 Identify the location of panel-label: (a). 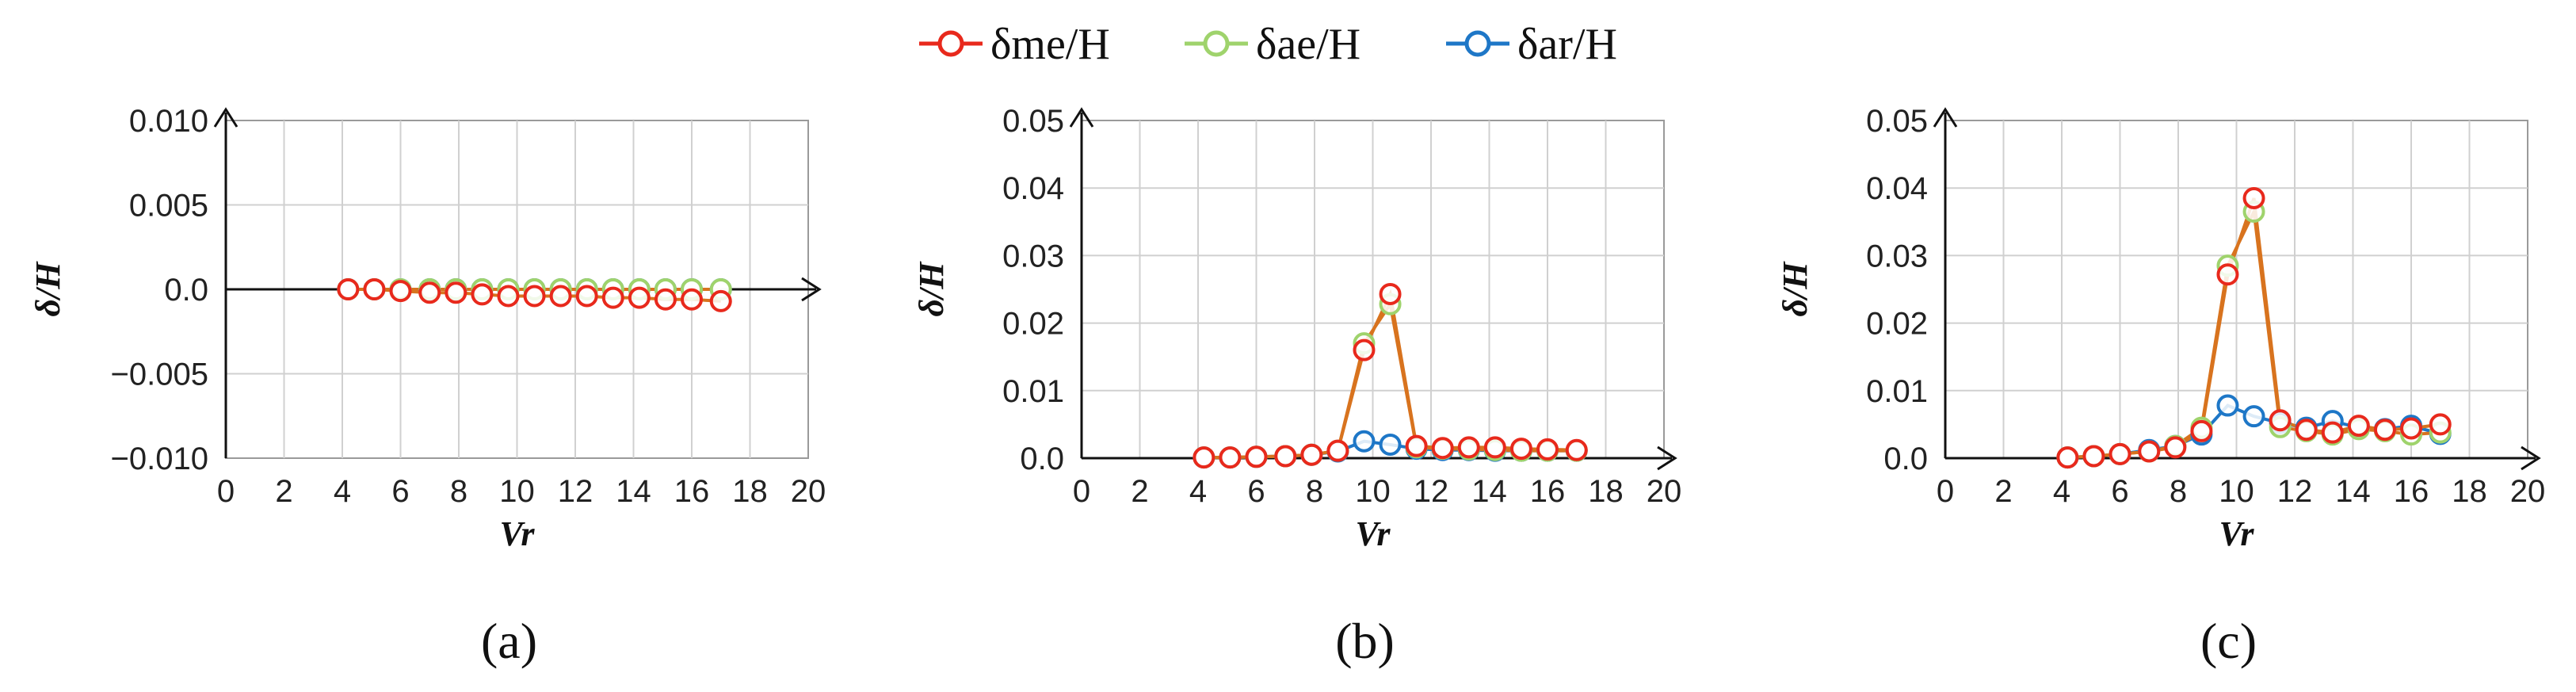
(509, 641).